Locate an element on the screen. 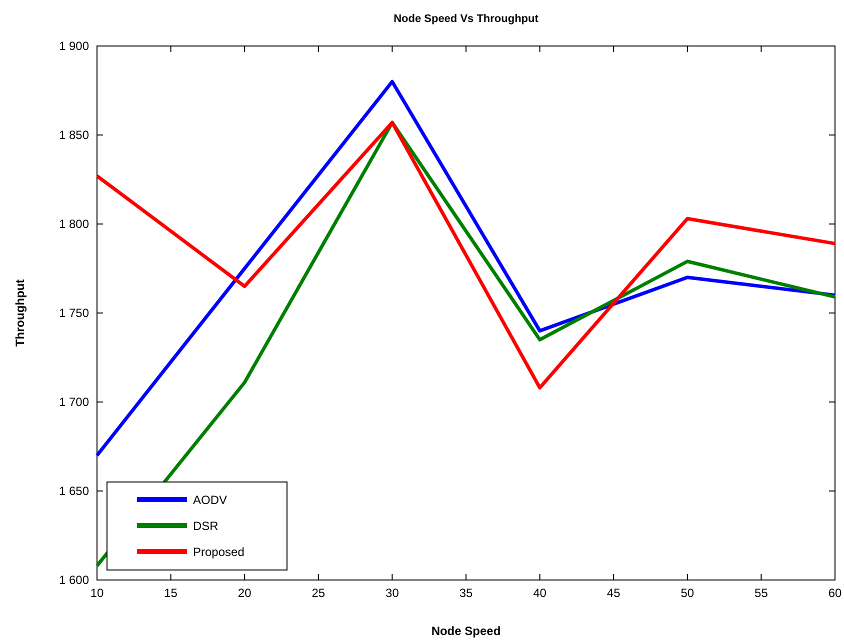  x-tick-label: 50 is located at coordinates (687, 593).